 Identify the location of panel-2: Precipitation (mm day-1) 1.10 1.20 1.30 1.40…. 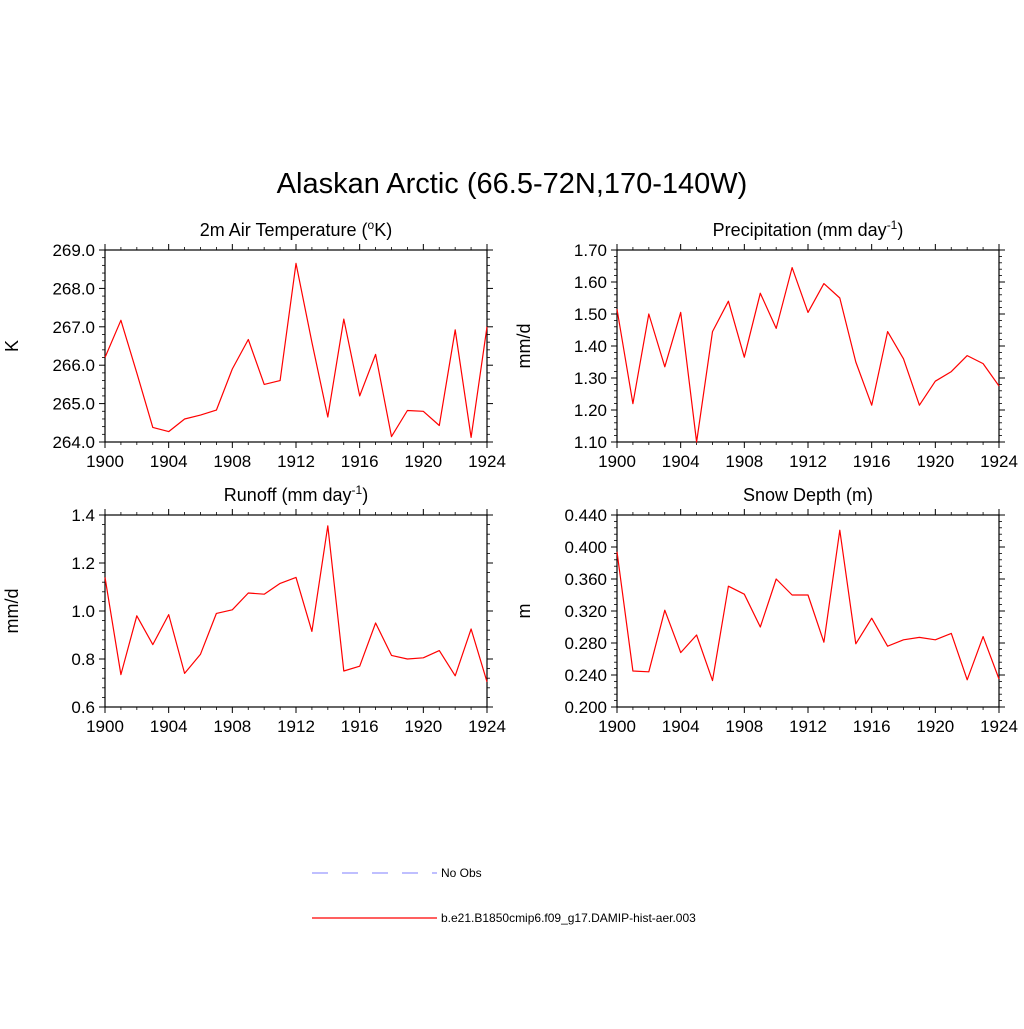
(766, 344).